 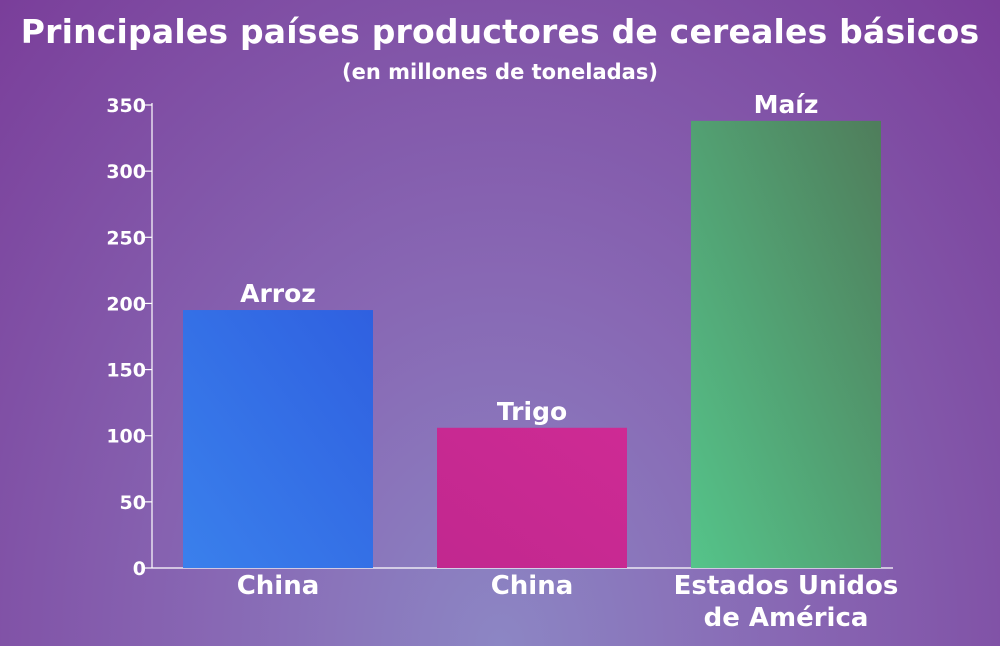 What do you see at coordinates (126, 304) in the screenshot?
I see `y-tick-label: 200` at bounding box center [126, 304].